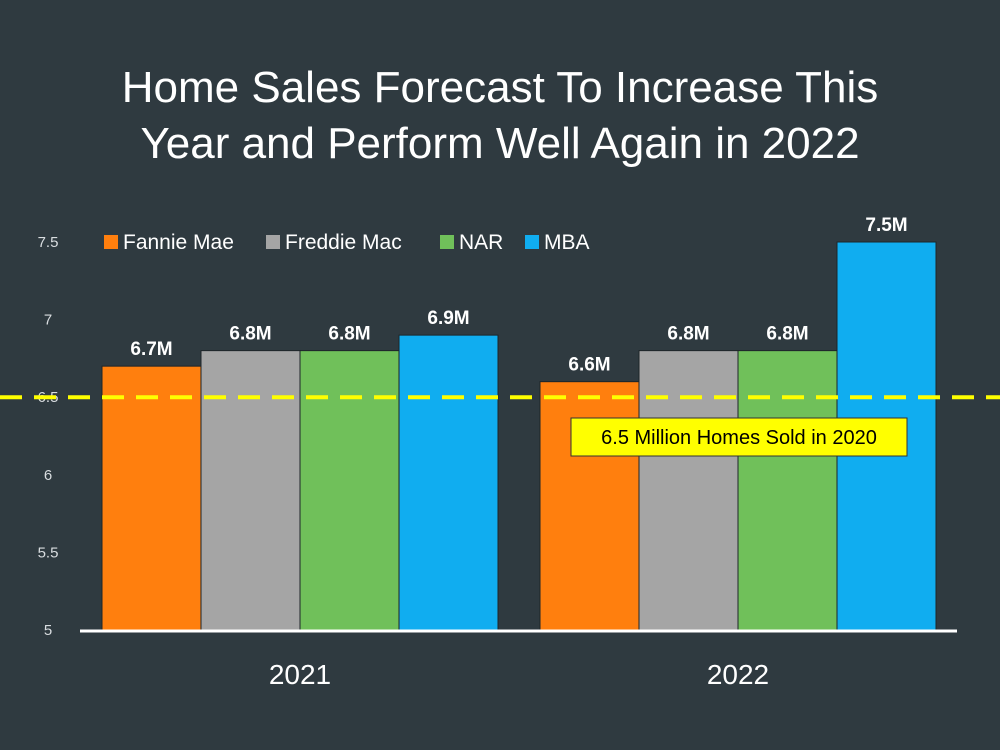  Describe the element at coordinates (738, 674) in the screenshot. I see `x-tick-label: 2022` at that location.